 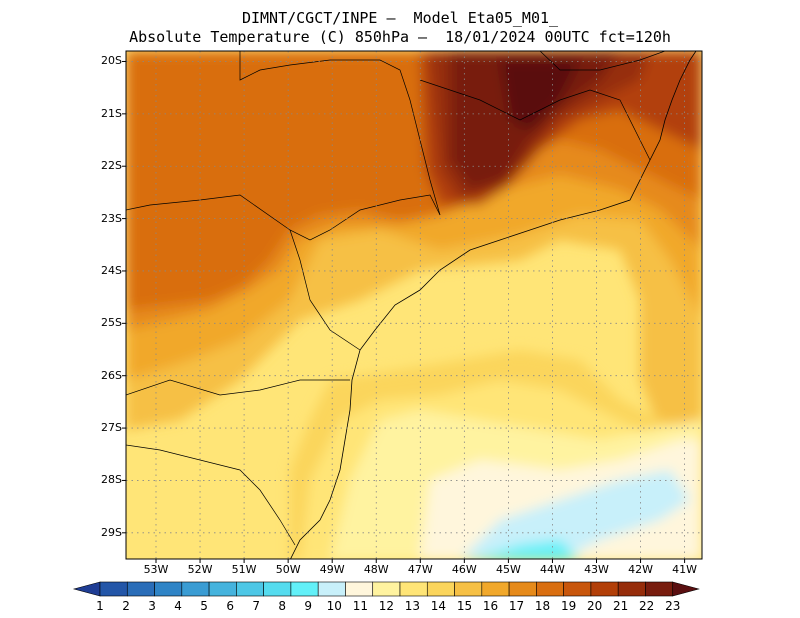 What do you see at coordinates (376, 569) in the screenshot?
I see `lon-label-48W: 48W` at bounding box center [376, 569].